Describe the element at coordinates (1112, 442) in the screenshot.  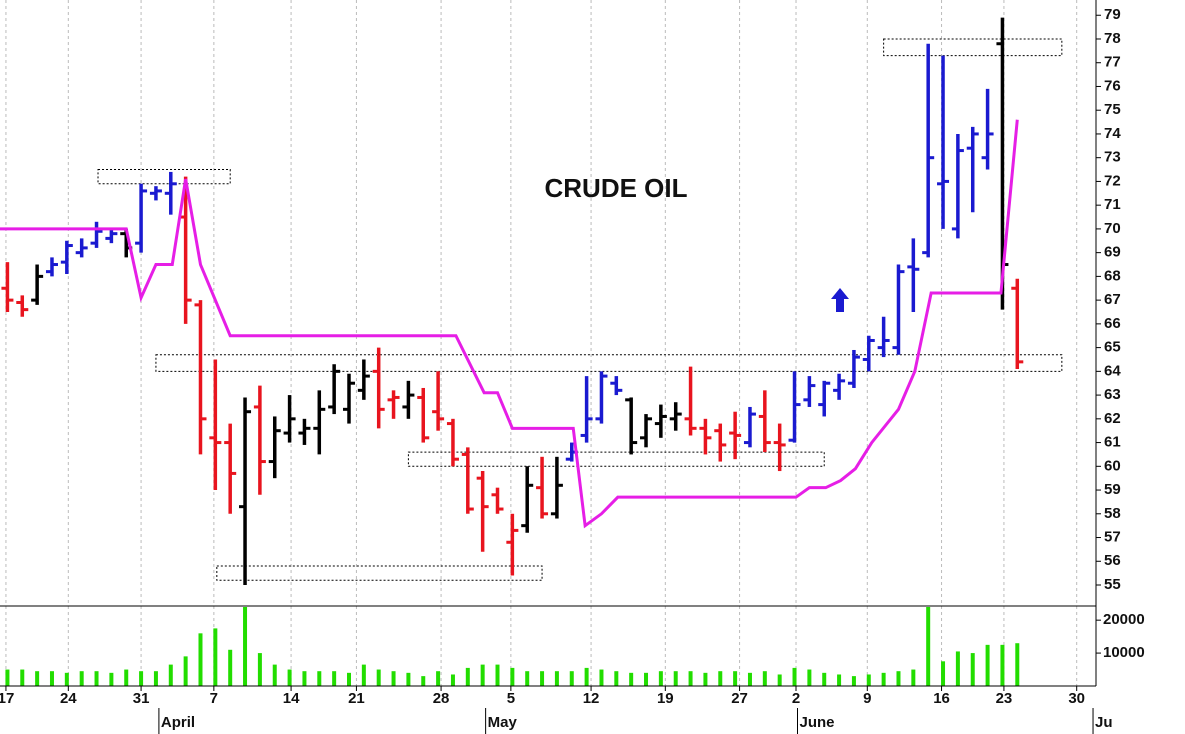
I see `y-tick-label: 61` at that location.